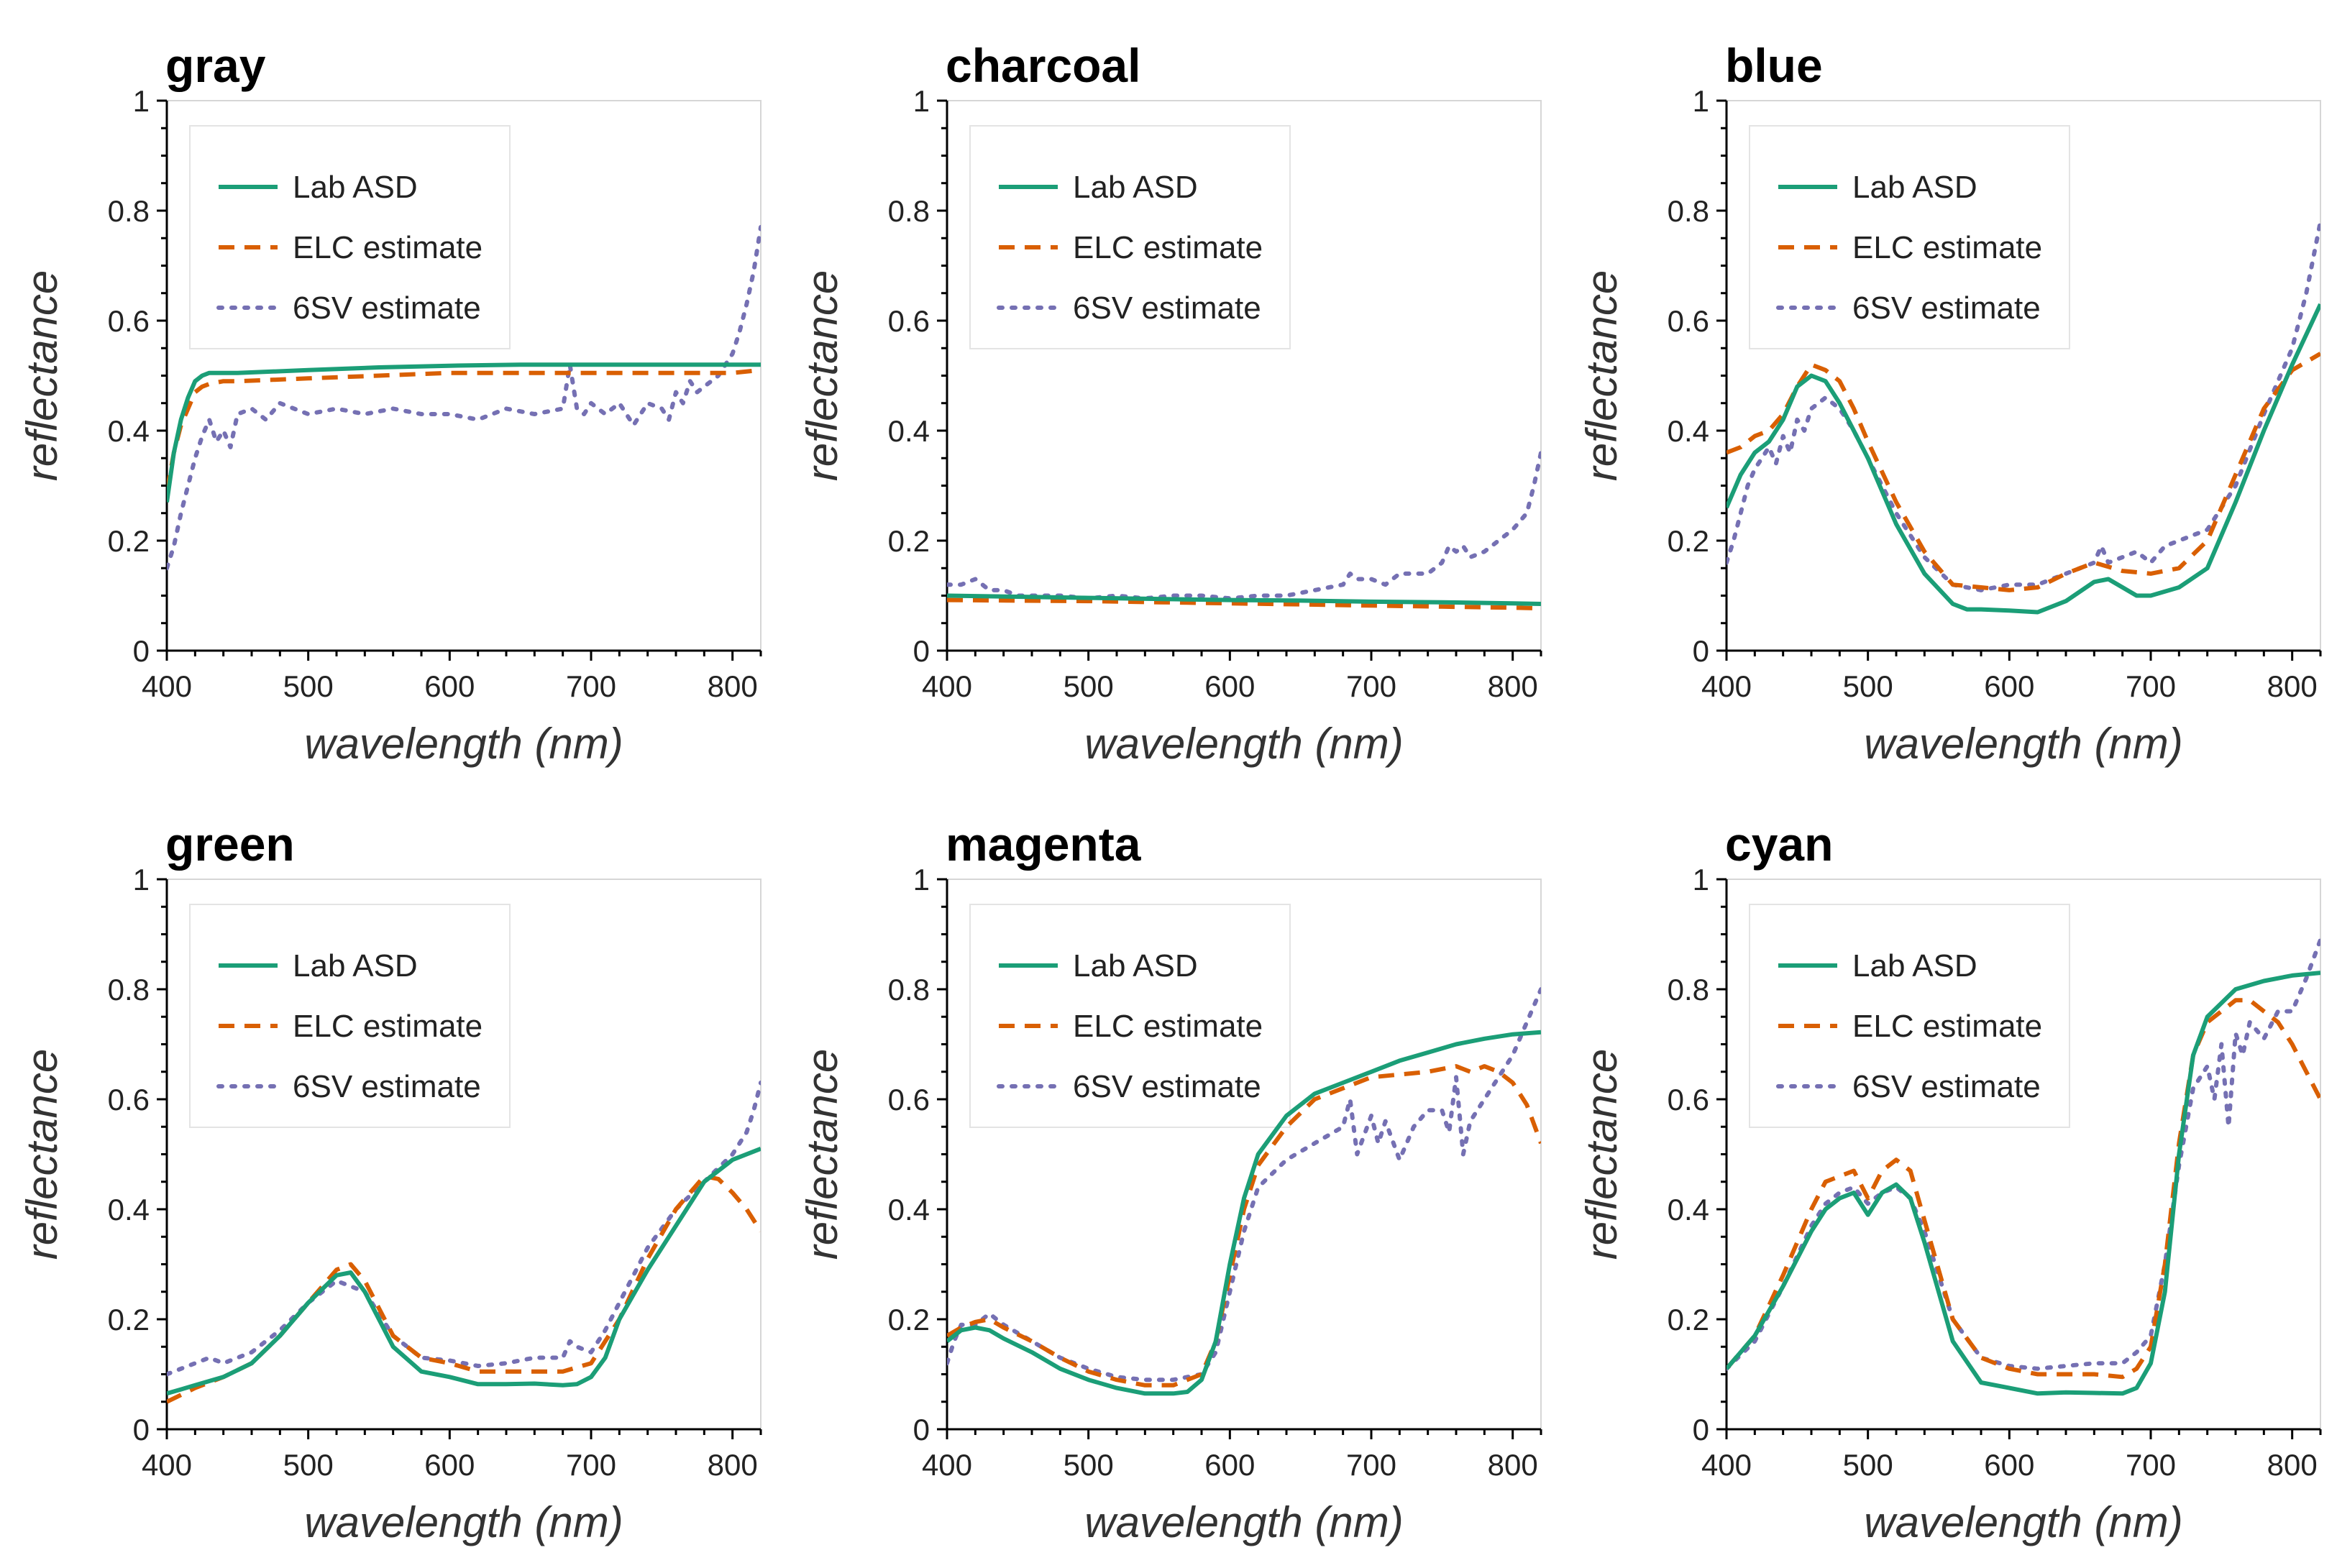 The image size is (2337, 1568). I want to click on panel-title: magenta, so click(1044, 844).